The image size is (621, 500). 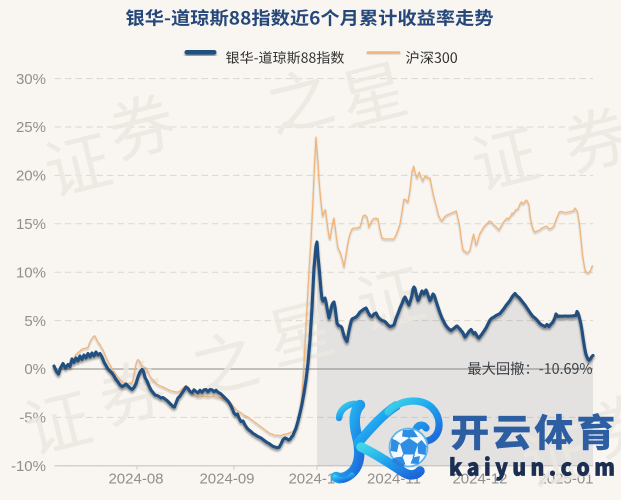 I want to click on svg-text: 2024-09, so click(x=226, y=479).